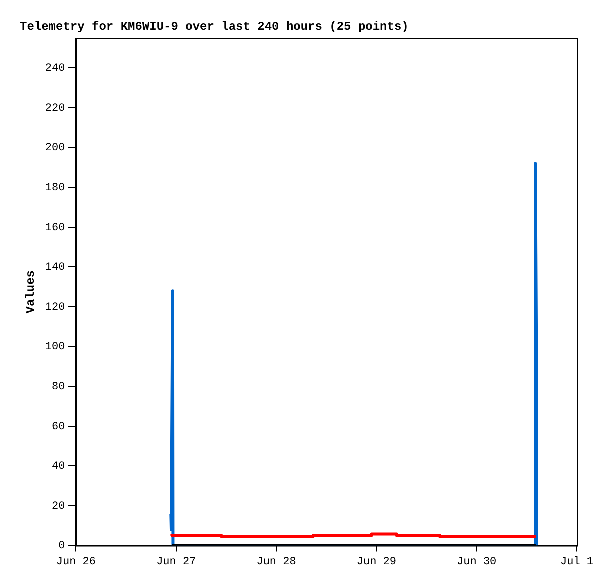 Image resolution: width=615 pixels, height=579 pixels. What do you see at coordinates (55, 148) in the screenshot?
I see `y-tick-label: 200` at bounding box center [55, 148].